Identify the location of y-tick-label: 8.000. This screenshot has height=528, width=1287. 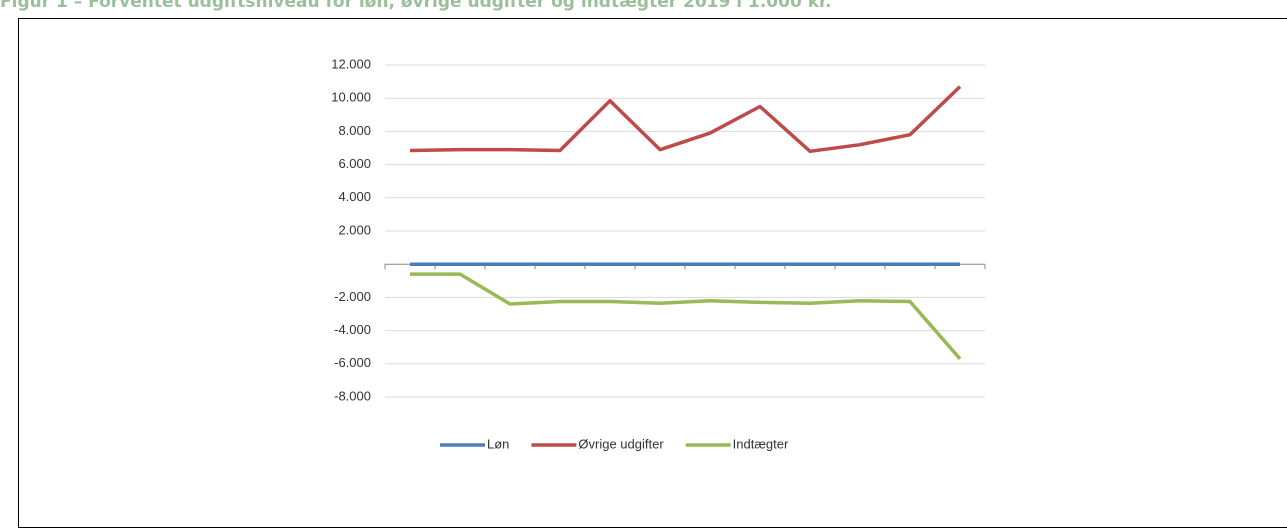
(354, 130).